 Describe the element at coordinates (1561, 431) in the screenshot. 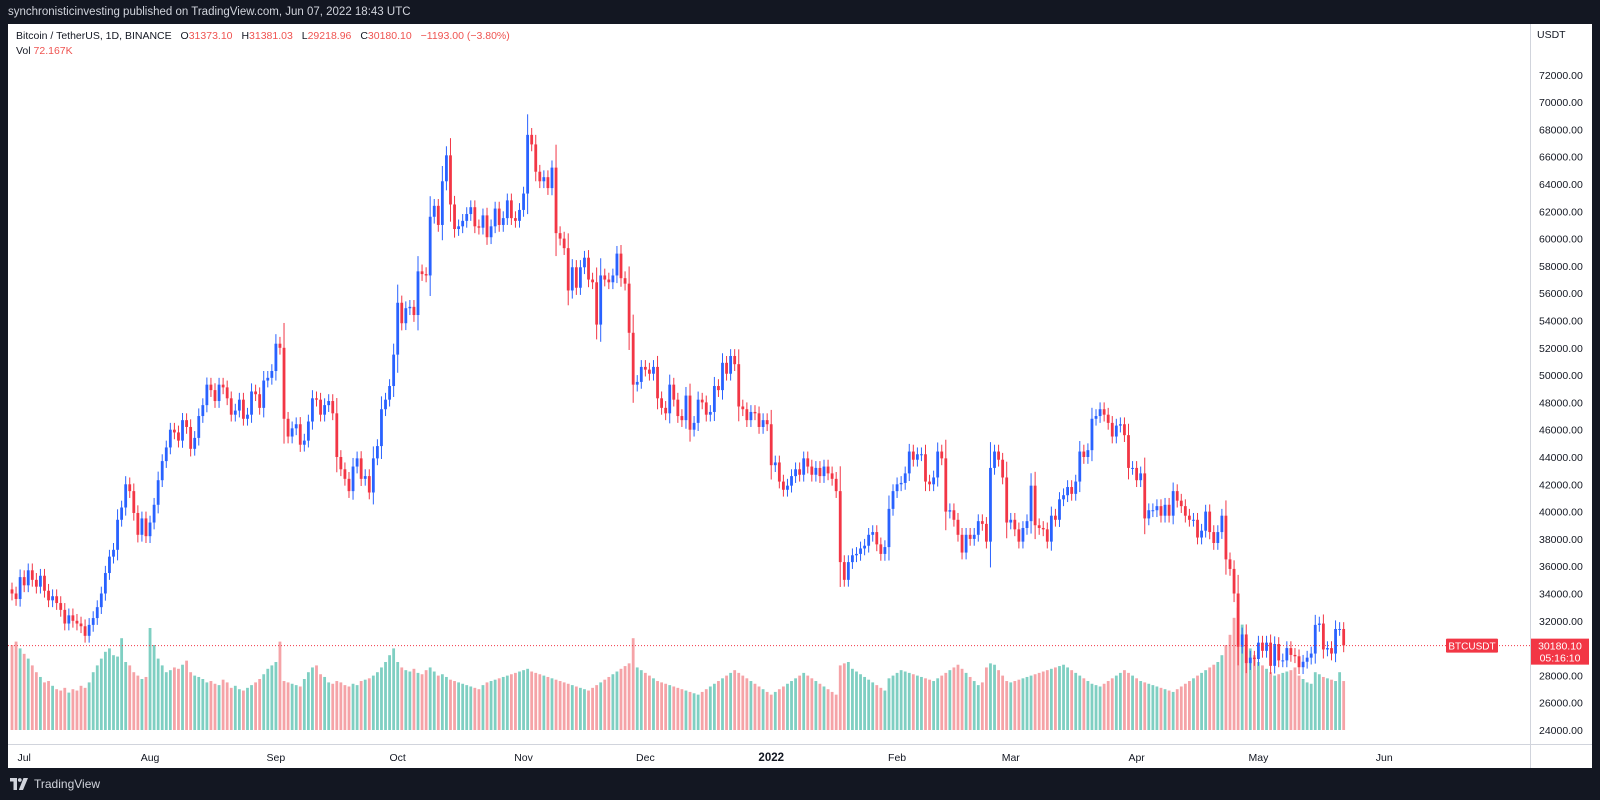

I see `price-tick-label: 46000.00` at that location.